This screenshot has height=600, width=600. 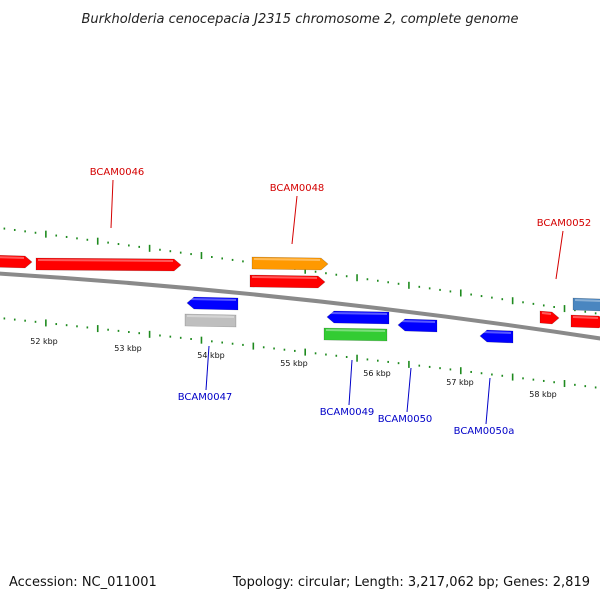 What do you see at coordinates (377, 373) in the screenshot?
I see `scale-label: 56 kbp` at bounding box center [377, 373].